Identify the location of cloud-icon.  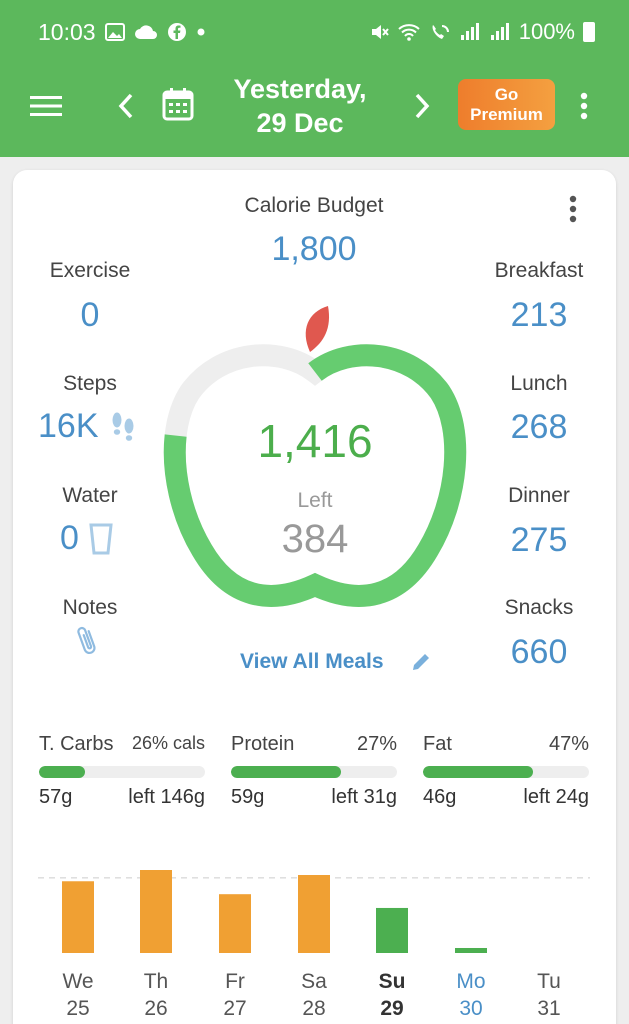
(146, 32).